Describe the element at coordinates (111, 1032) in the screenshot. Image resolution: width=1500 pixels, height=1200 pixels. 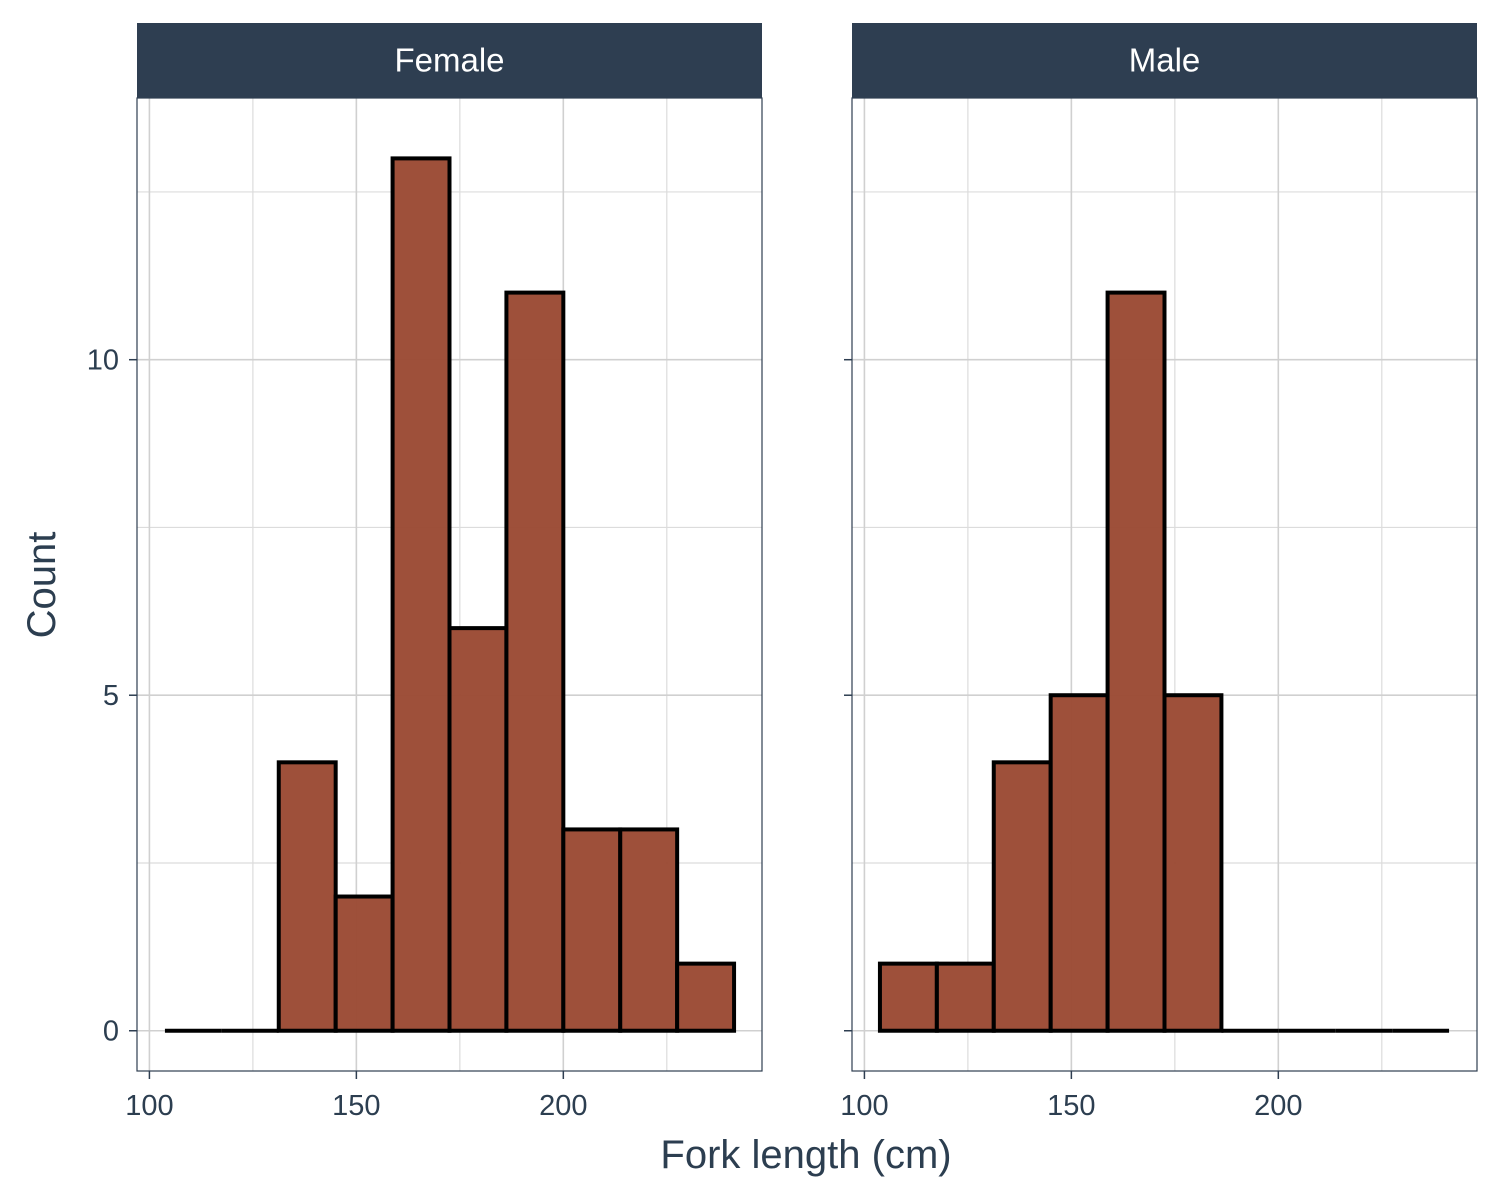
I see `y-tick-label: 0` at that location.